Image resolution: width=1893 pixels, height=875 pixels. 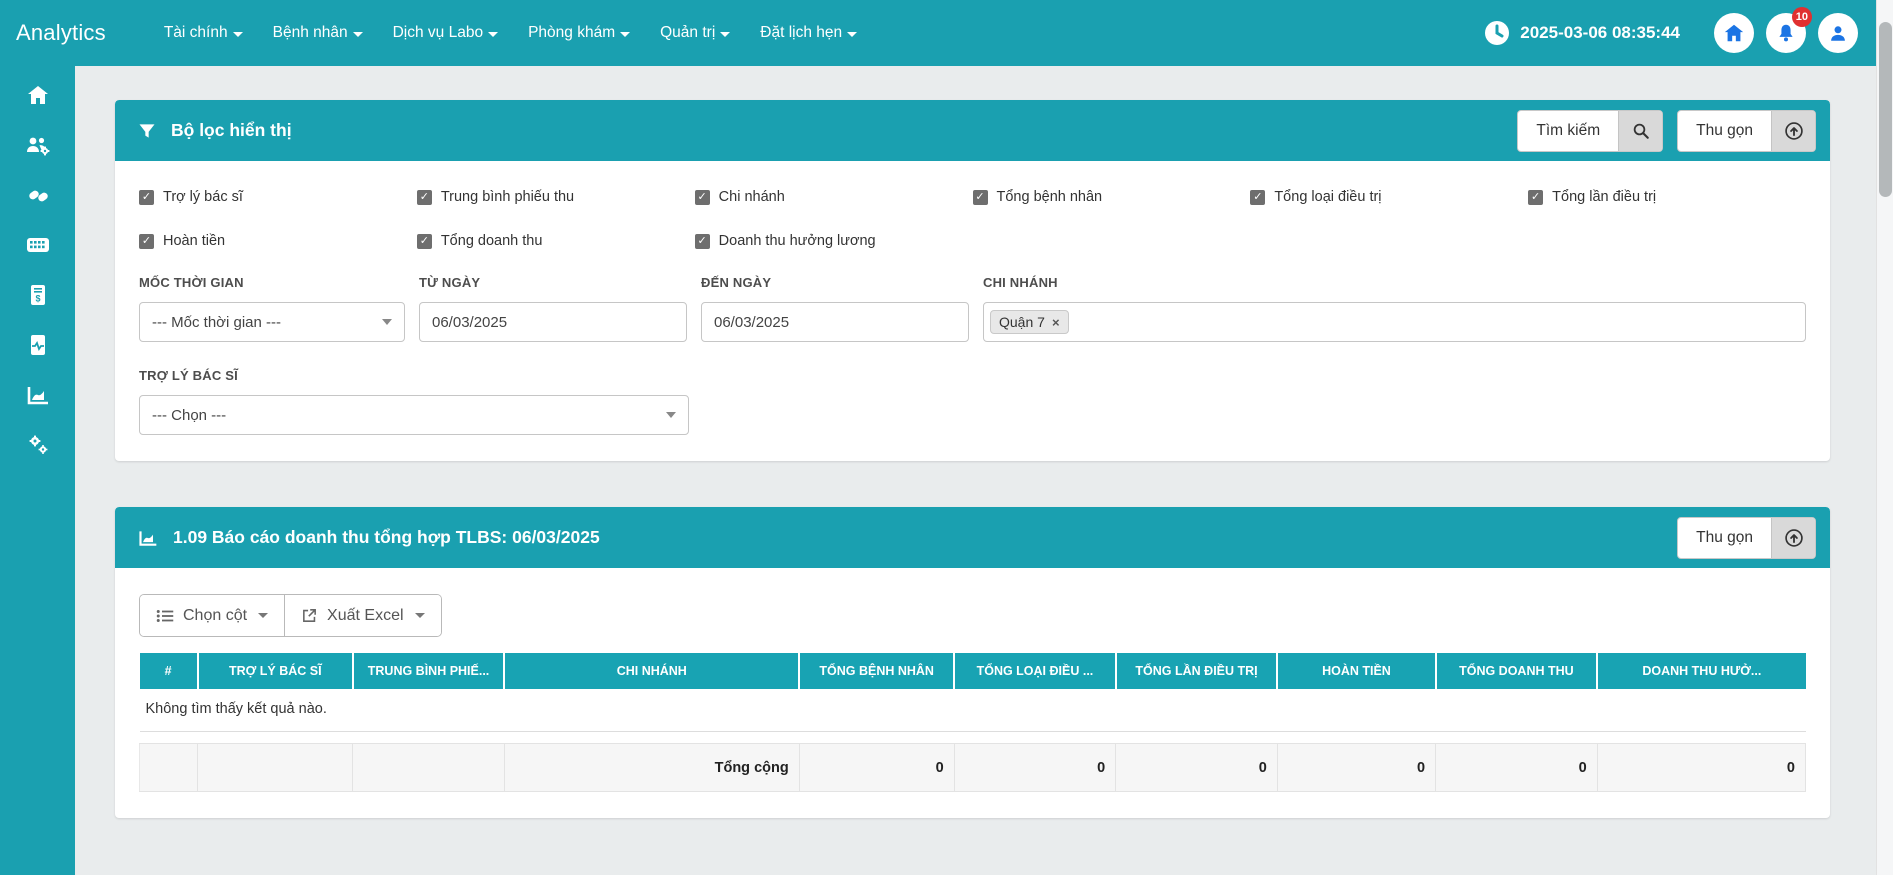 I want to click on report-header-buttons: Thu gọn, so click(x=1746, y=537).